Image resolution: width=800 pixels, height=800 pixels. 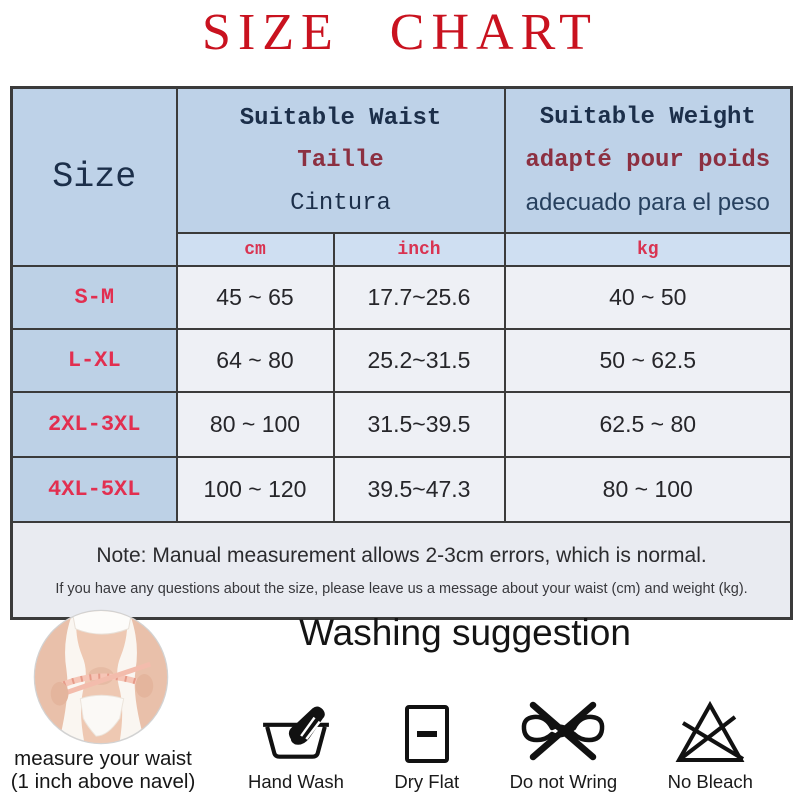 What do you see at coordinates (419, 249) in the screenshot?
I see `unit-inch: inch` at bounding box center [419, 249].